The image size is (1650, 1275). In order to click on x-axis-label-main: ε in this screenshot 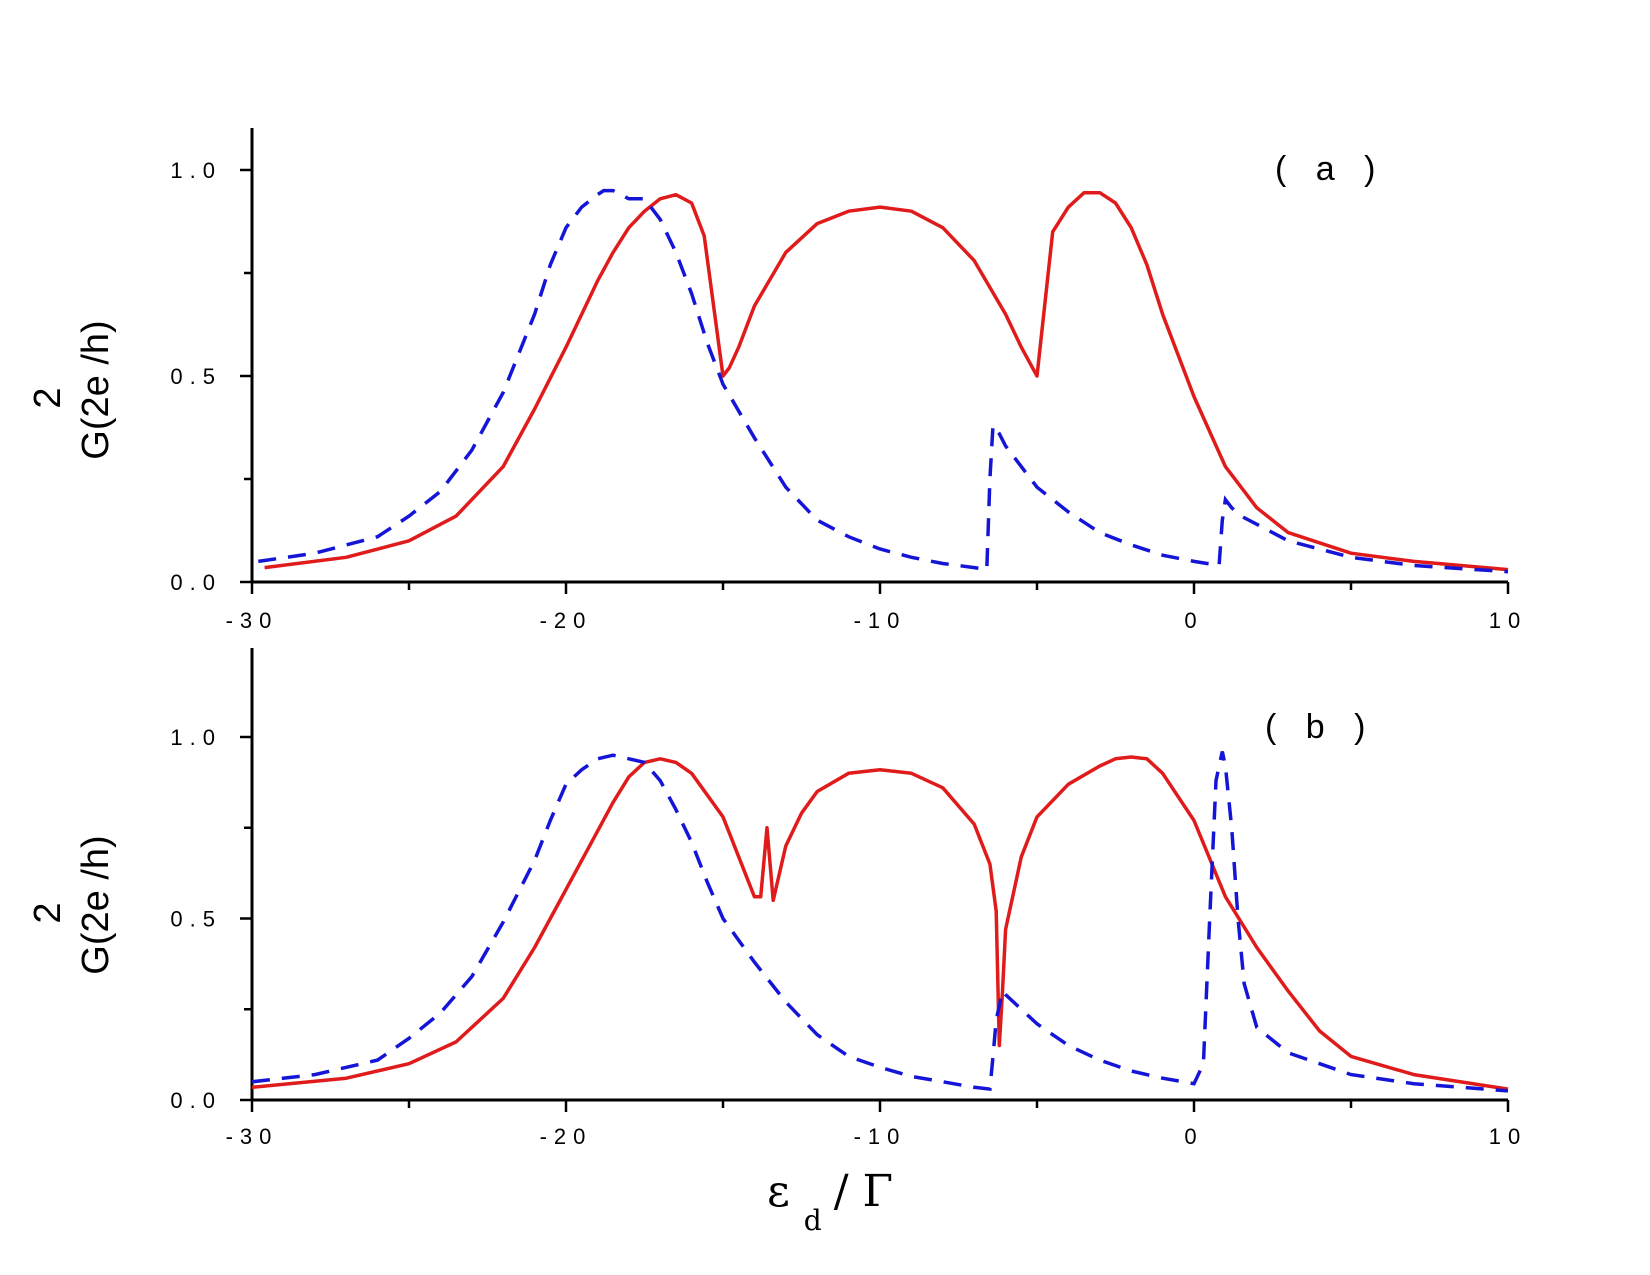, I will do `click(778, 1191)`.